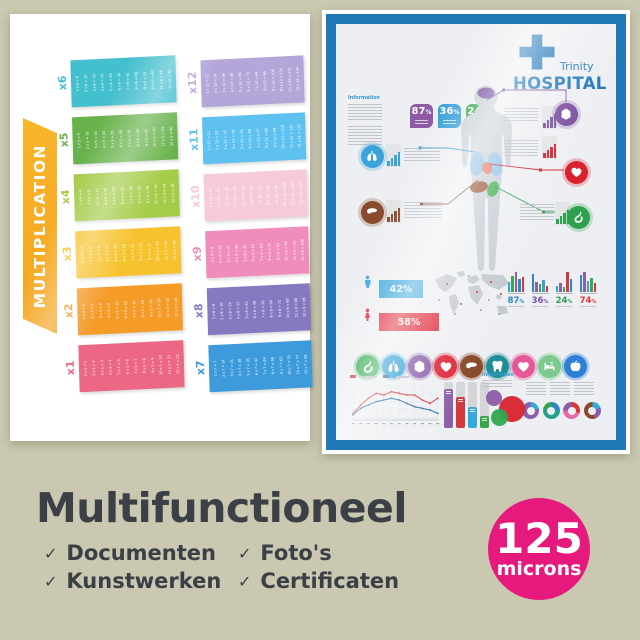 This screenshot has width=640, height=640. Describe the element at coordinates (158, 250) in the screenshot. I see `equation: 10 x 3 = 30` at that location.